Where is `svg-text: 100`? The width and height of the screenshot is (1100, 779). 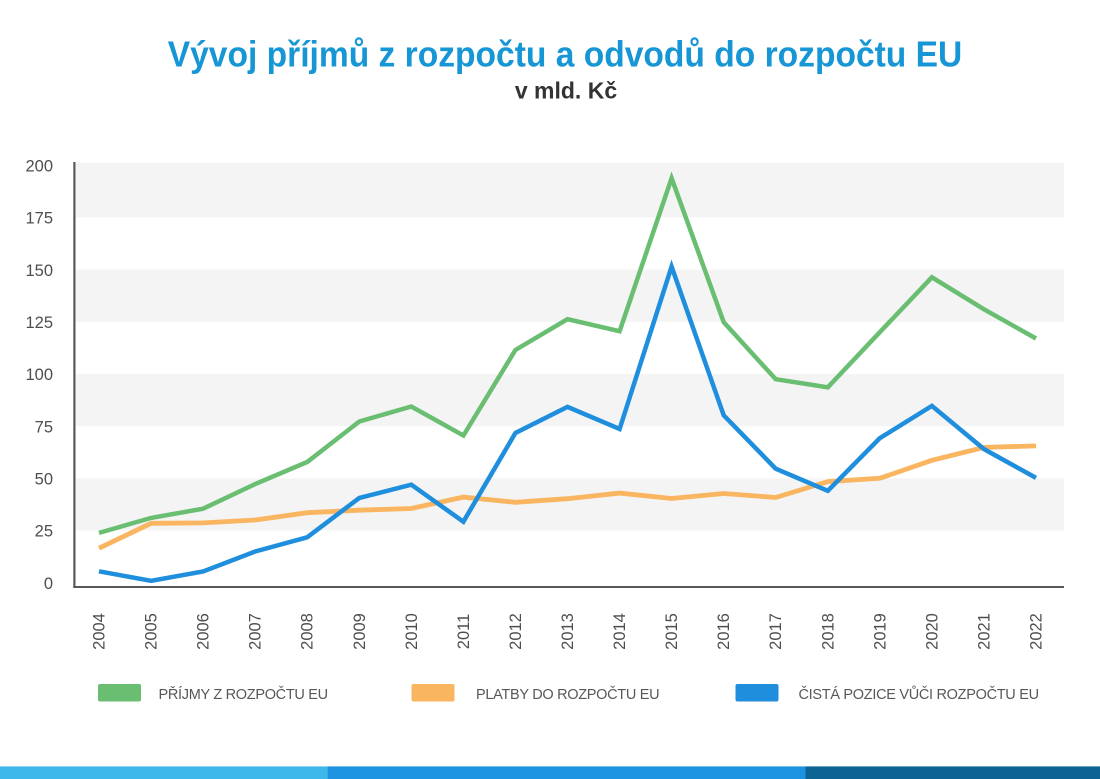
svg-text: 100 is located at coordinates (39, 375).